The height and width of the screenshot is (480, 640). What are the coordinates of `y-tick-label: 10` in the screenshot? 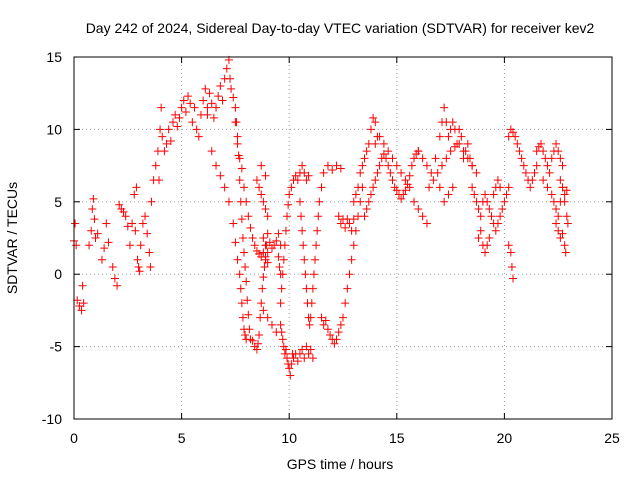 It's located at (54, 129).